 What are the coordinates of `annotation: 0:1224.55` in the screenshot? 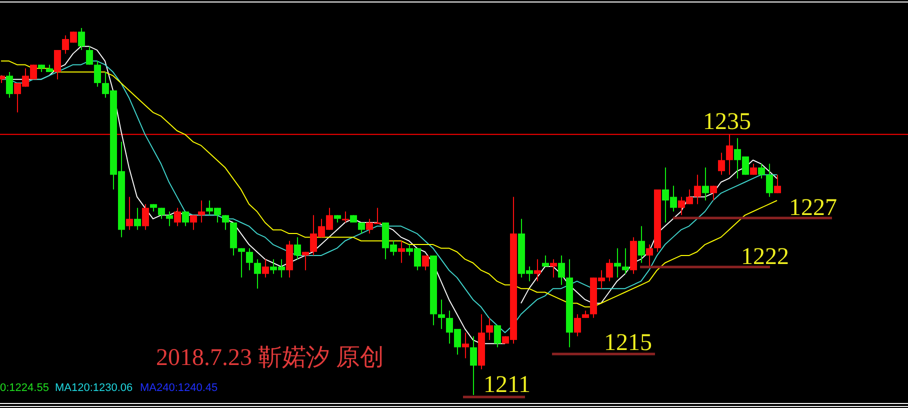 It's located at (24, 388).